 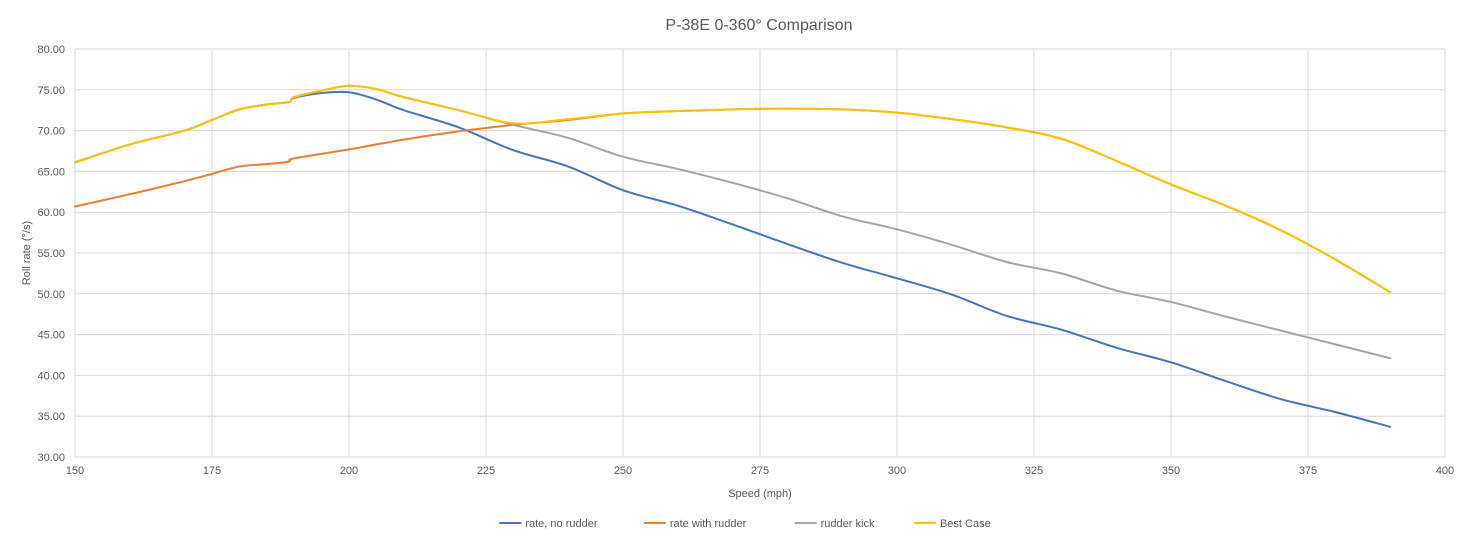 What do you see at coordinates (760, 494) in the screenshot?
I see `x-axis-title: Speed (mph)` at bounding box center [760, 494].